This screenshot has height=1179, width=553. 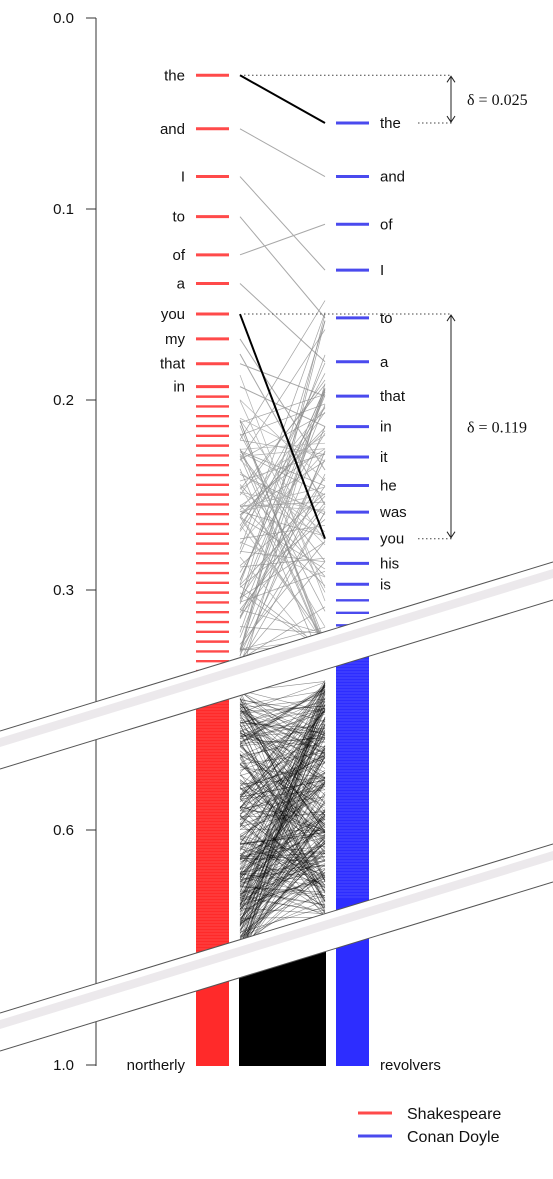 I want to click on rank-connection-lines, so click(x=282, y=404).